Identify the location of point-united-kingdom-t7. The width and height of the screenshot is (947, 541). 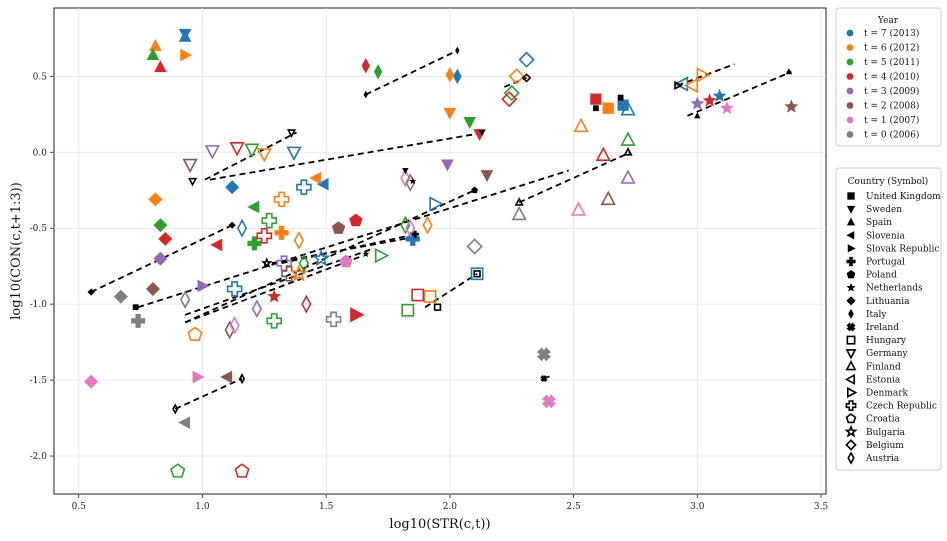
(623, 105).